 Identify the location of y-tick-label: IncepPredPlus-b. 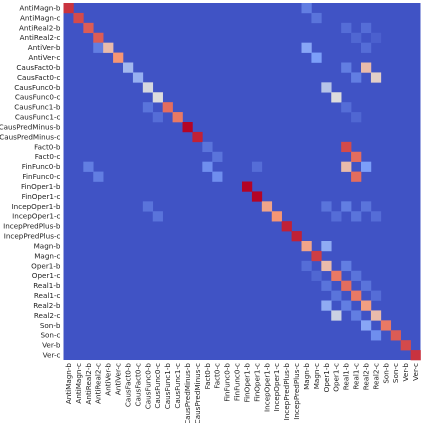
(32, 226).